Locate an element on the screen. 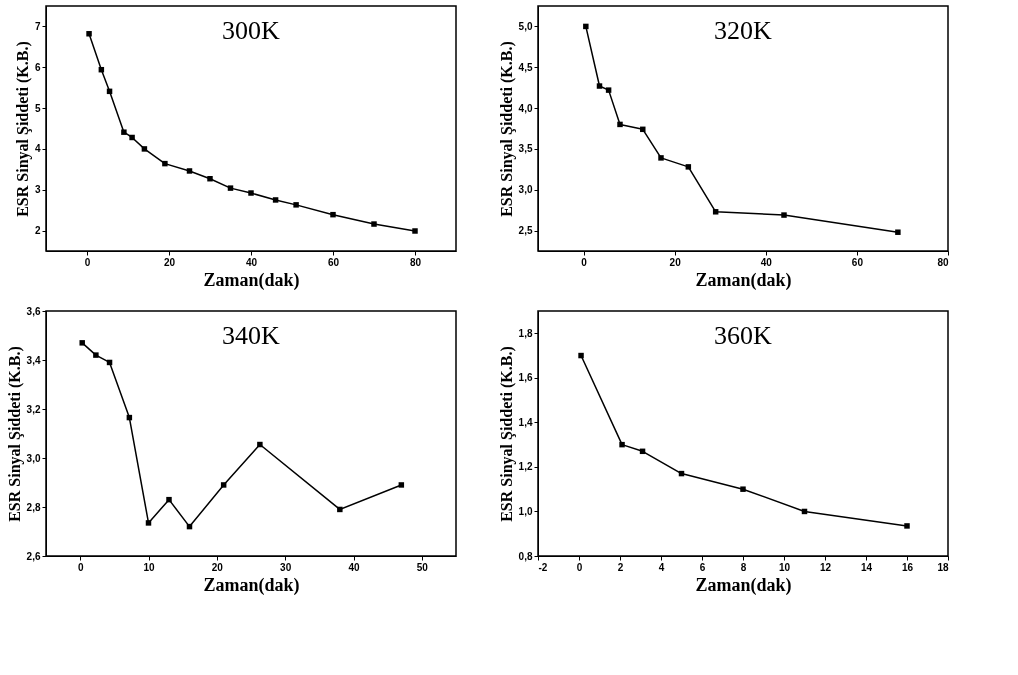 This screenshot has height=675, width=1018. y-tick-label: 4,5 is located at coordinates (525, 67).